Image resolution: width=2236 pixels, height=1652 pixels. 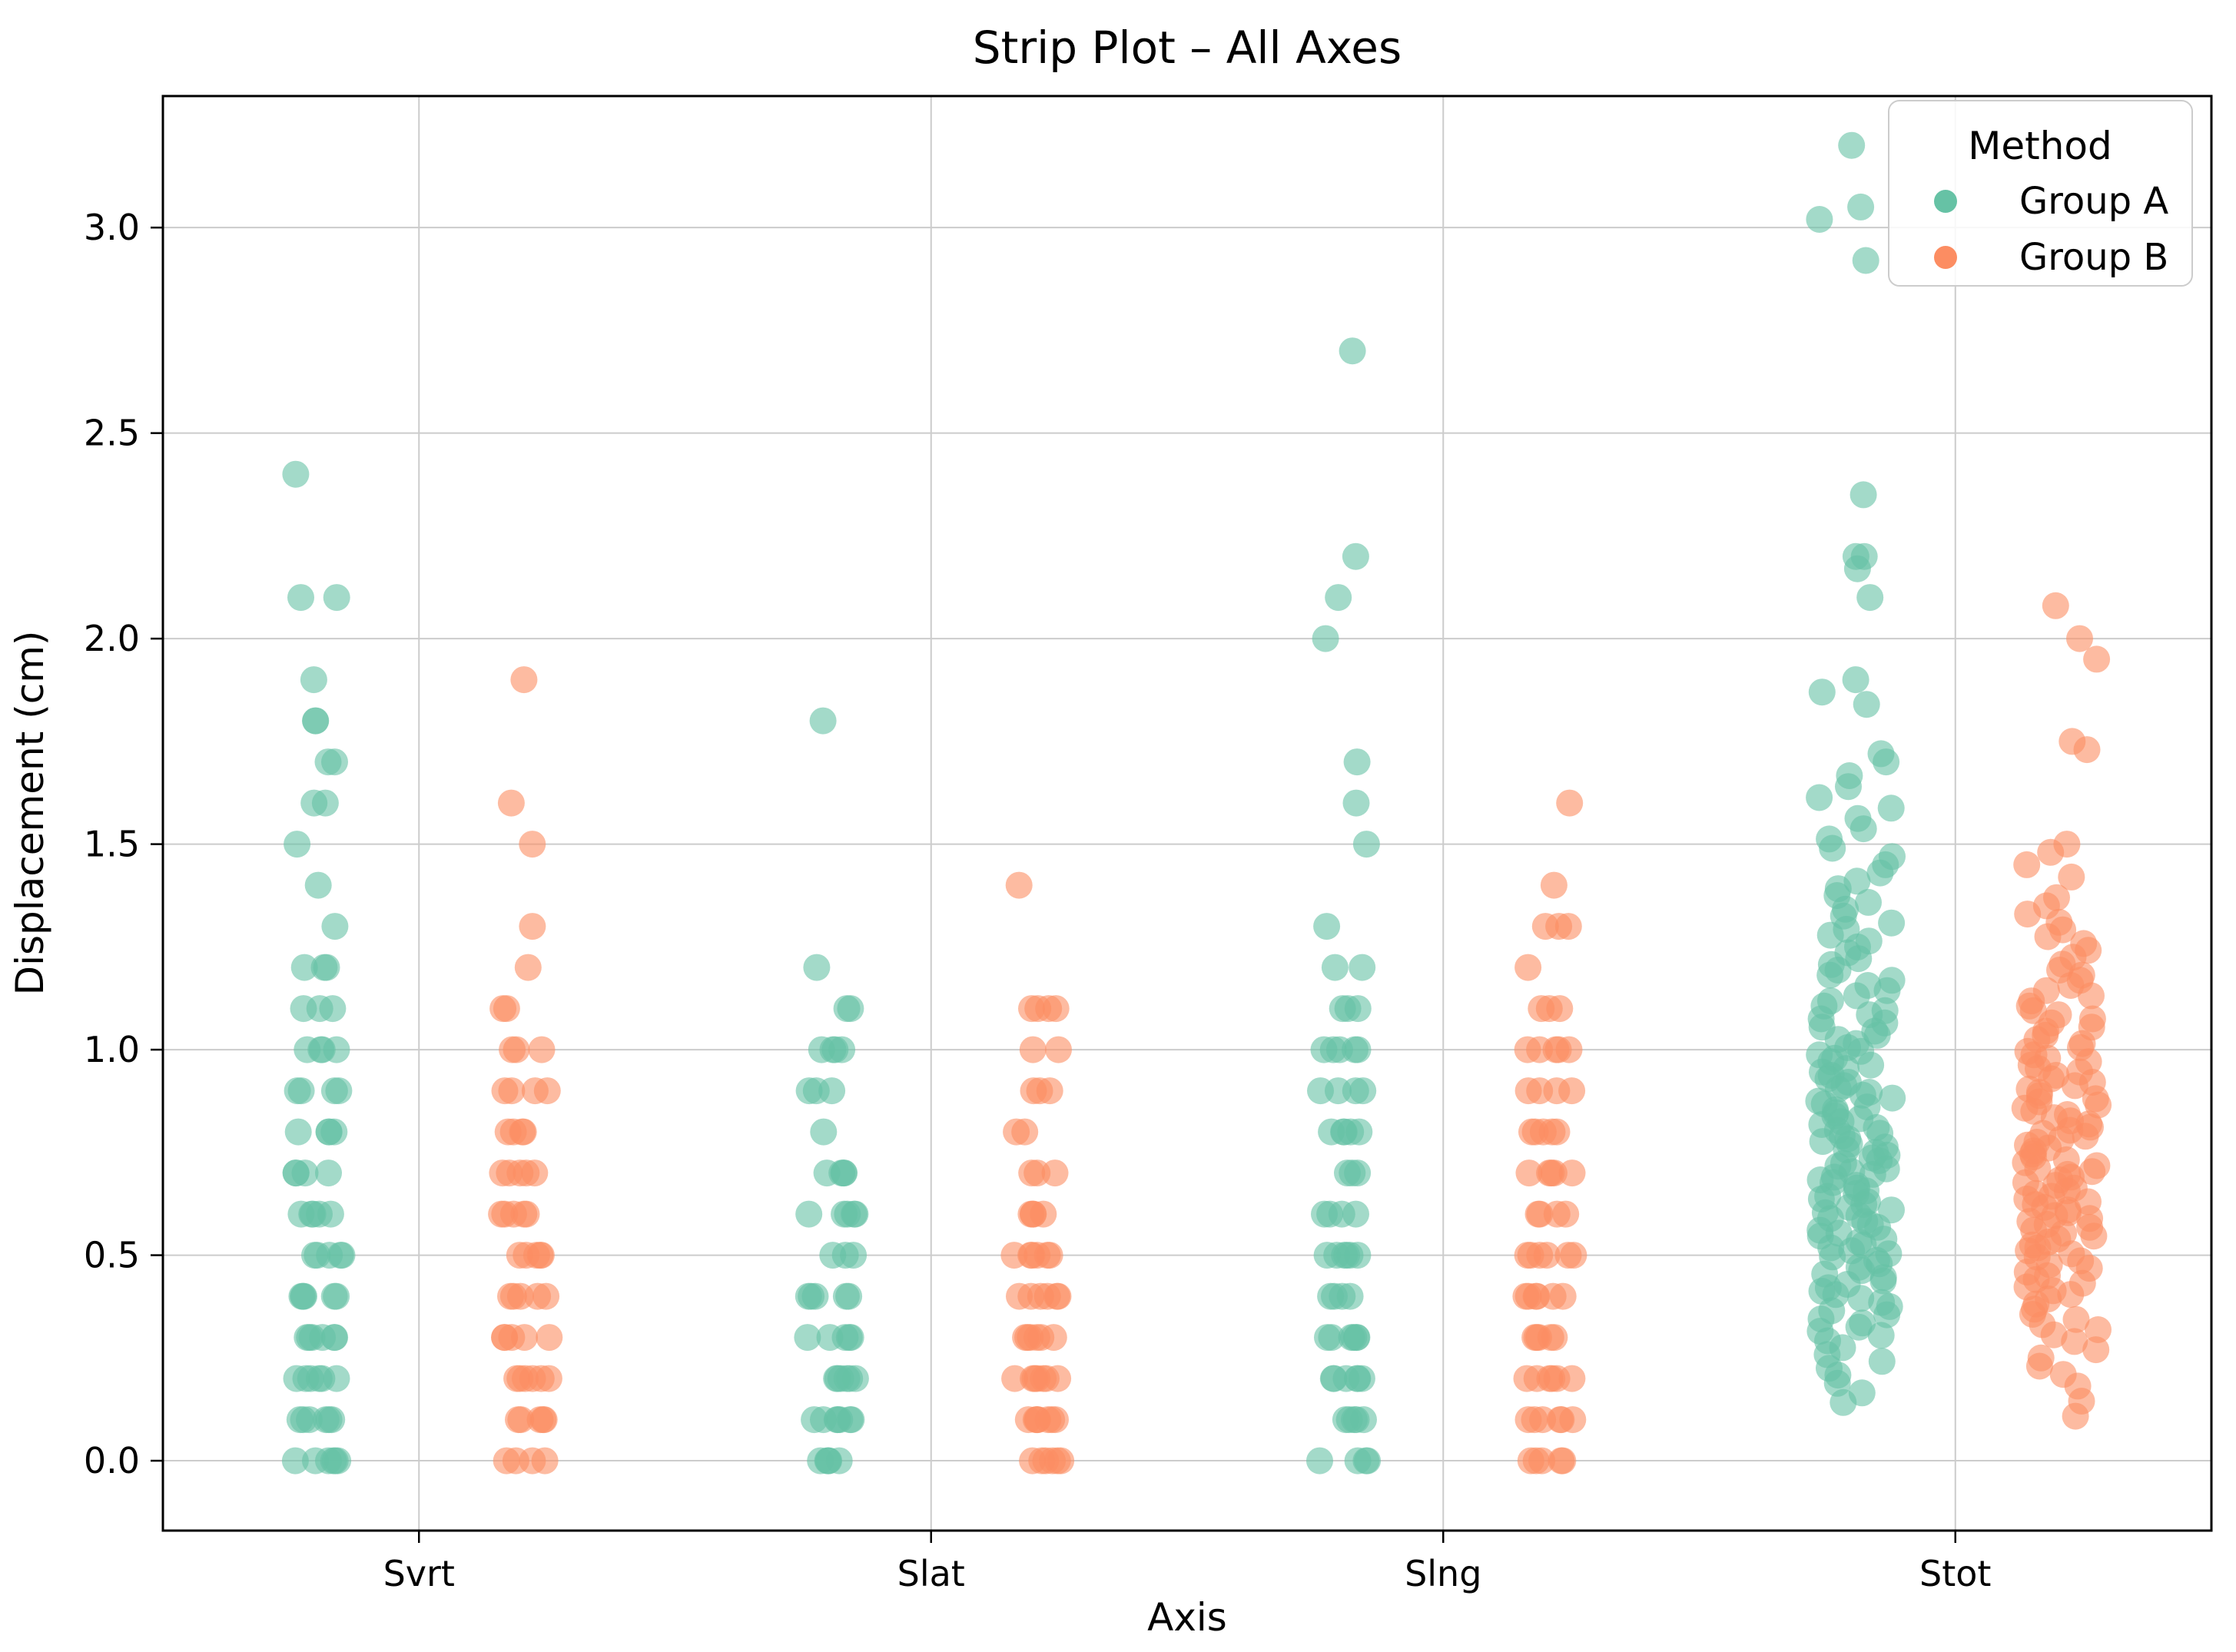 What do you see at coordinates (112, 1049) in the screenshot?
I see `y-tick-label: 1.0` at bounding box center [112, 1049].